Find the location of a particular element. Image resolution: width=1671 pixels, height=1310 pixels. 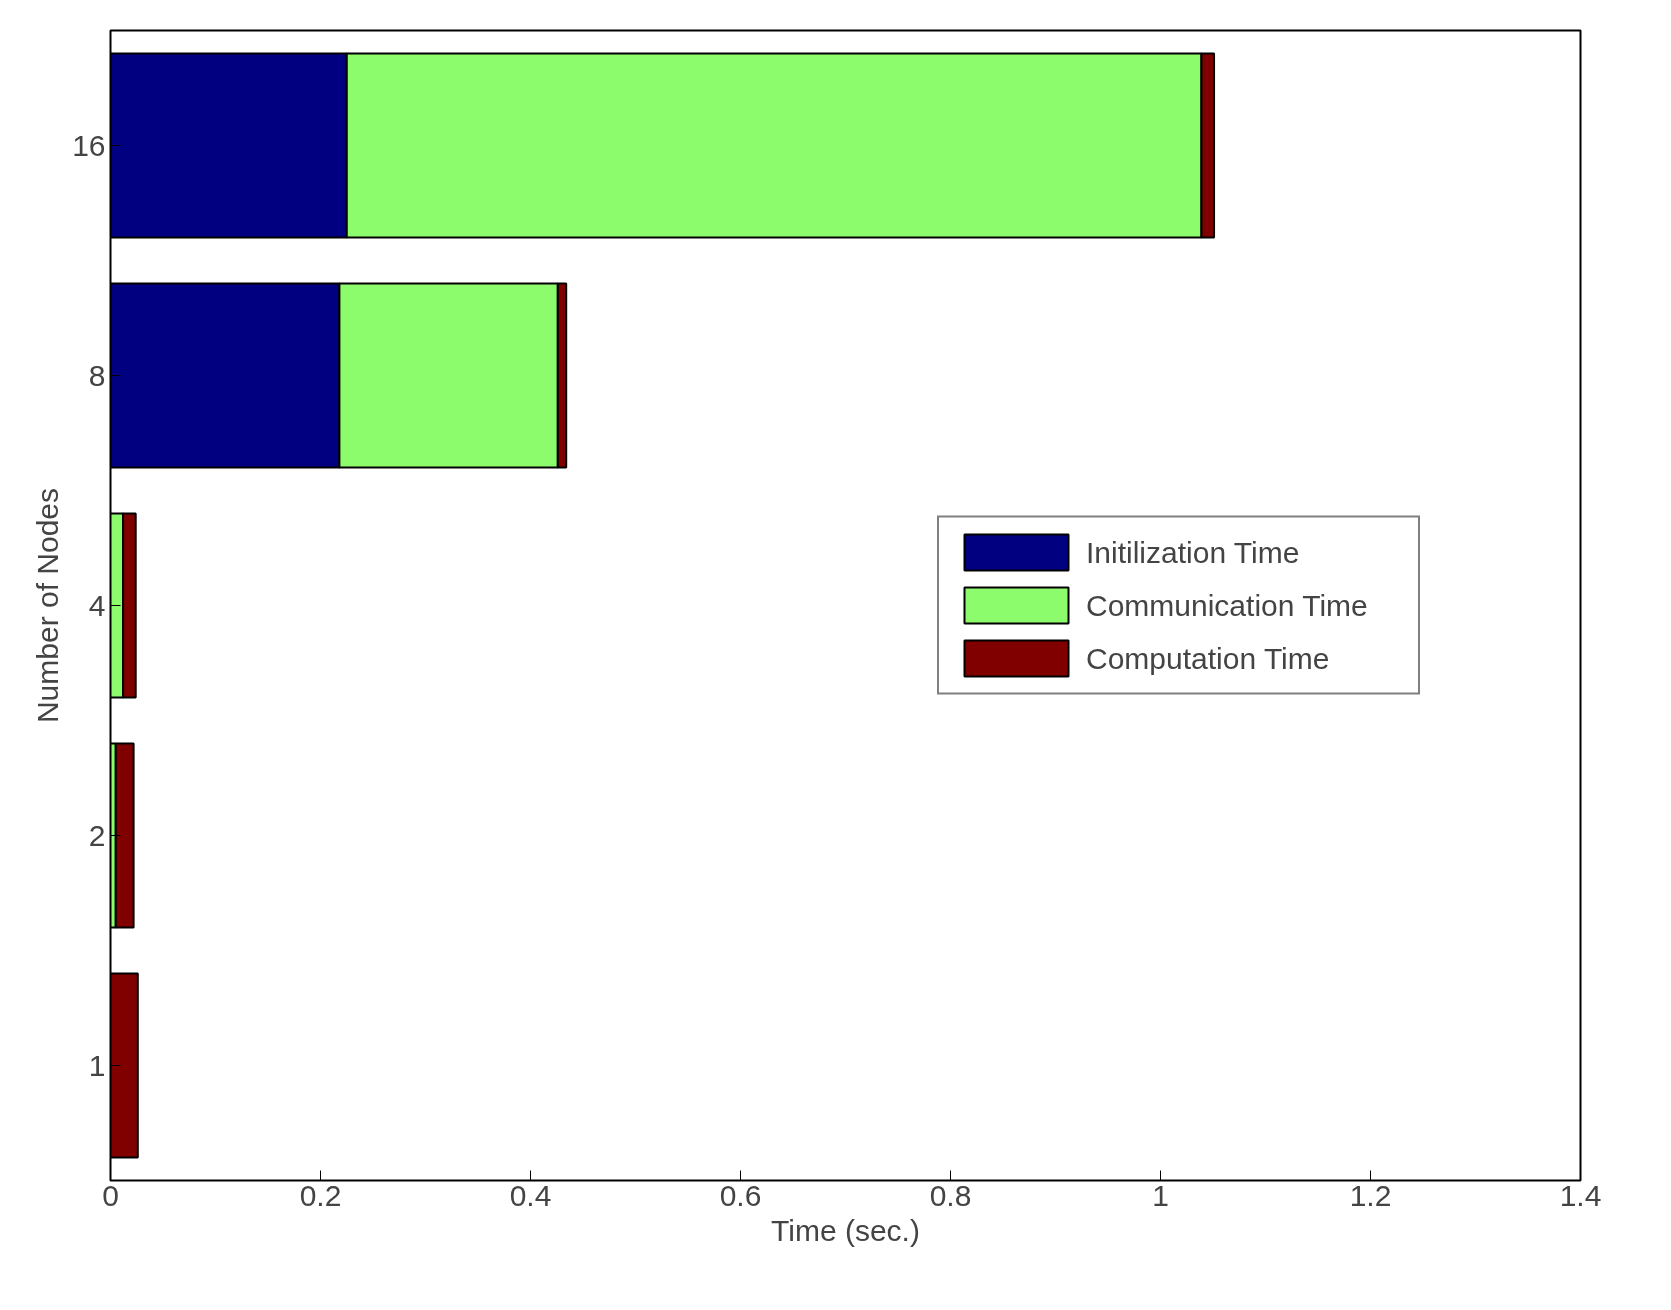

x-tick-label: 0.6 is located at coordinates (740, 1195).